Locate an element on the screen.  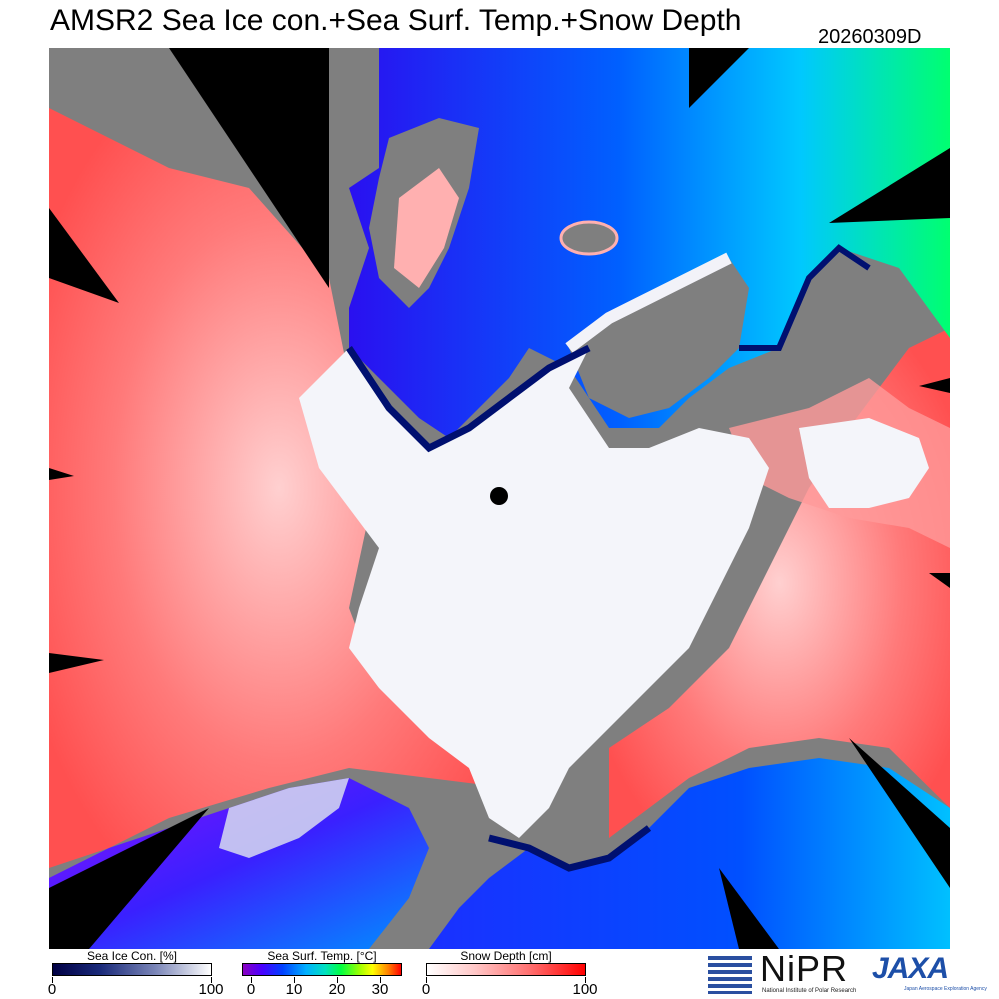
greenland-land is located at coordinates (659, 338).